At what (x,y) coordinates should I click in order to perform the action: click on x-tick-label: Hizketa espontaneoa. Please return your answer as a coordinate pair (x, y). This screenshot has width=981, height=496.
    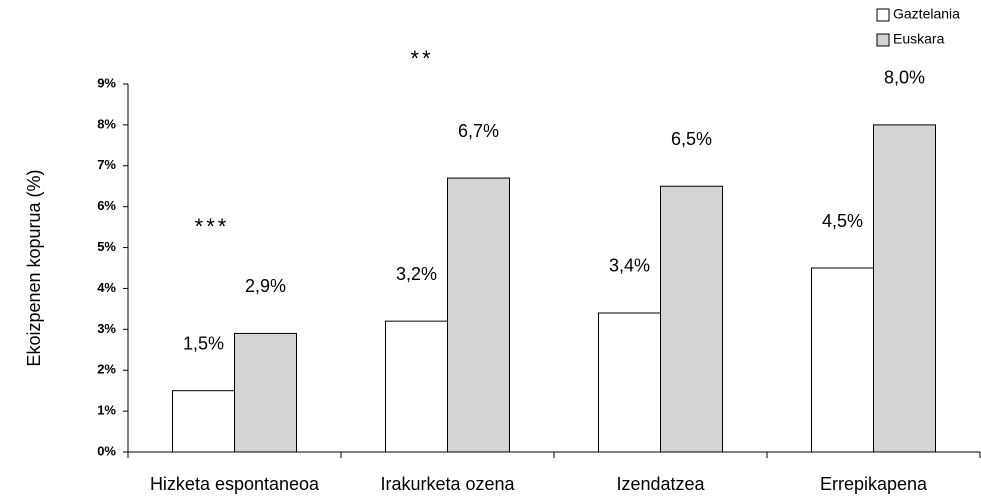
    Looking at the image, I should click on (235, 484).